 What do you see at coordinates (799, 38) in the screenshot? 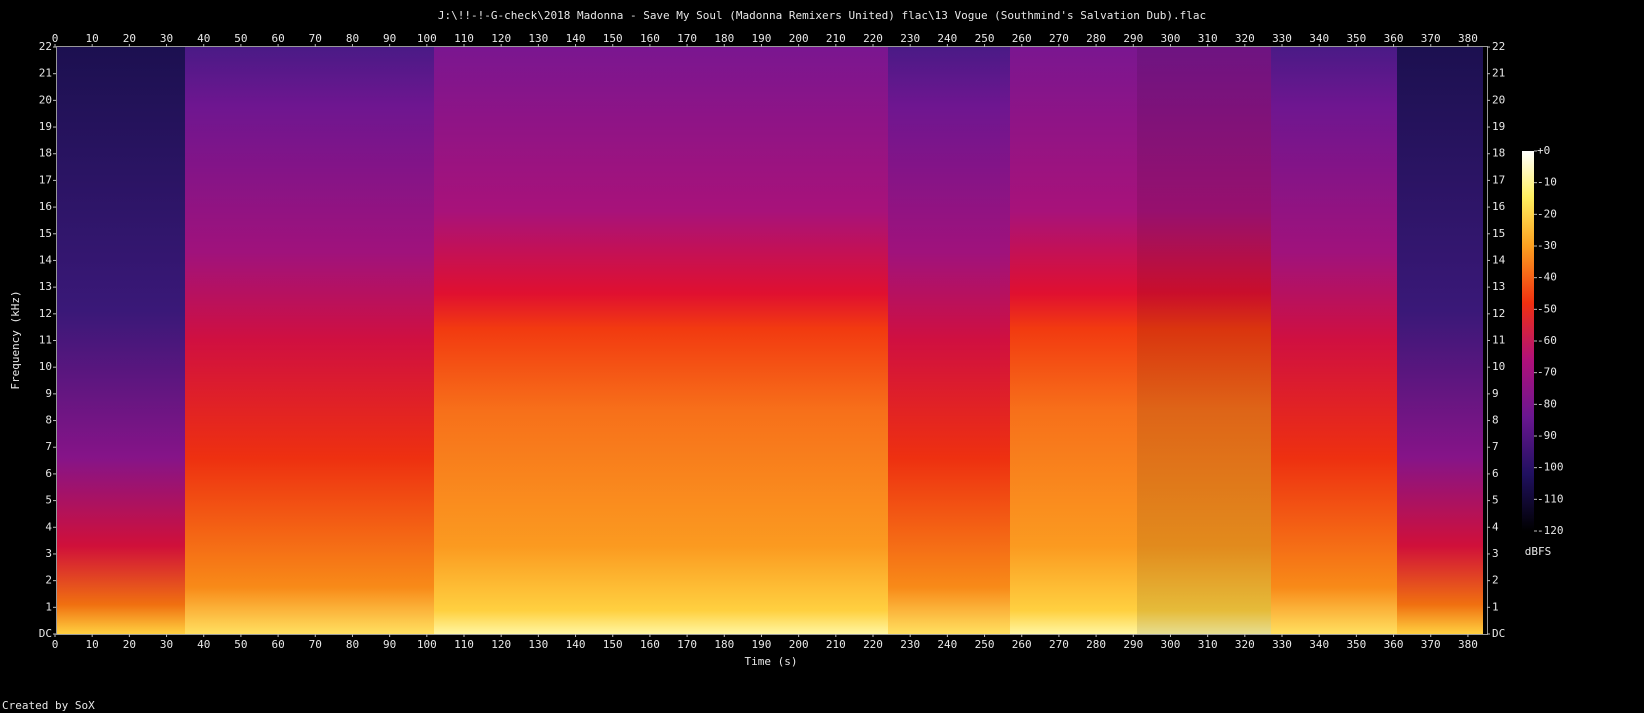
I see `x-tick-label-top: 200` at bounding box center [799, 38].